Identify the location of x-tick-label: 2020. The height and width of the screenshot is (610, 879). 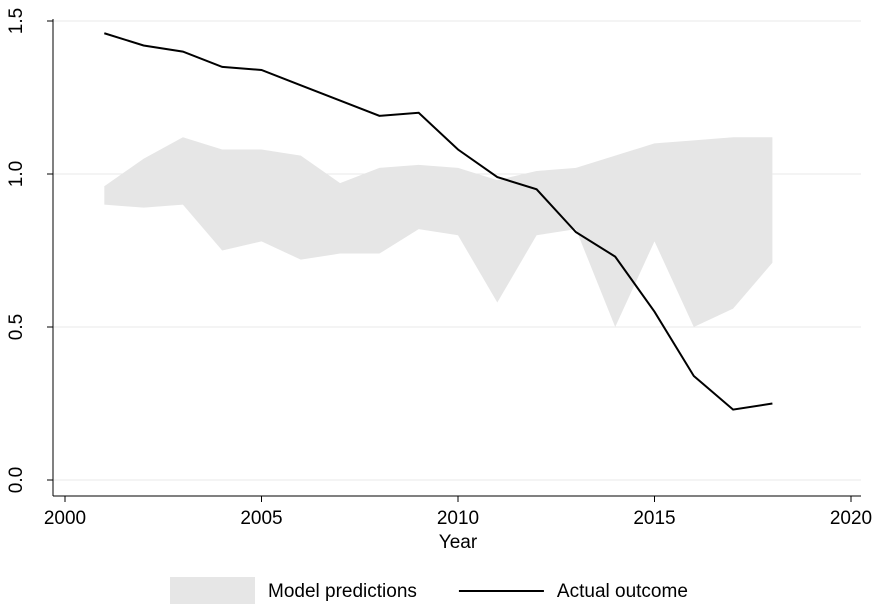
(851, 518).